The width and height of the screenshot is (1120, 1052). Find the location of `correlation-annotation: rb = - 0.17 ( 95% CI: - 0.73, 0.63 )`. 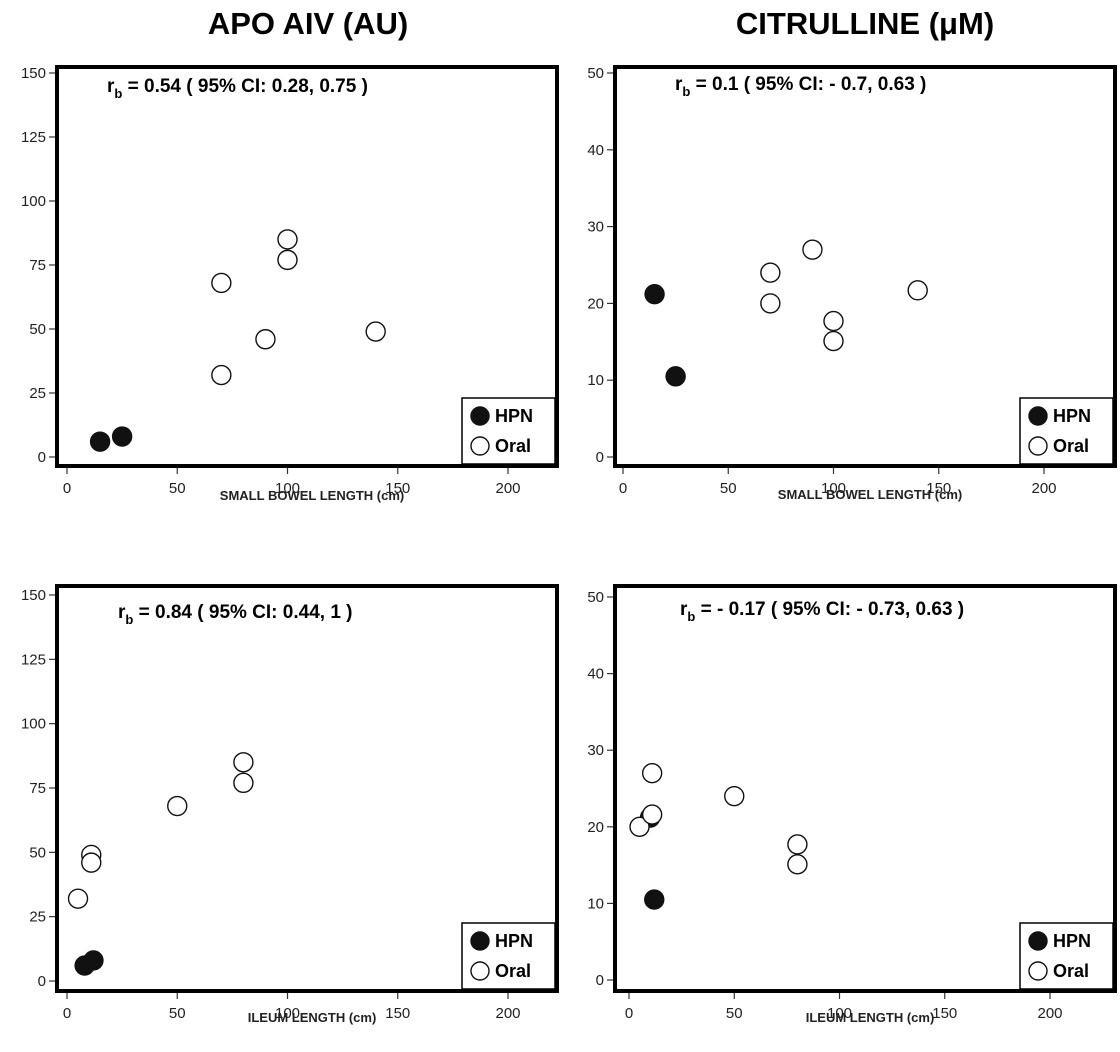

correlation-annotation: rb = - 0.17 ( 95% CI: - 0.73, 0.63 ) is located at coordinates (822, 611).